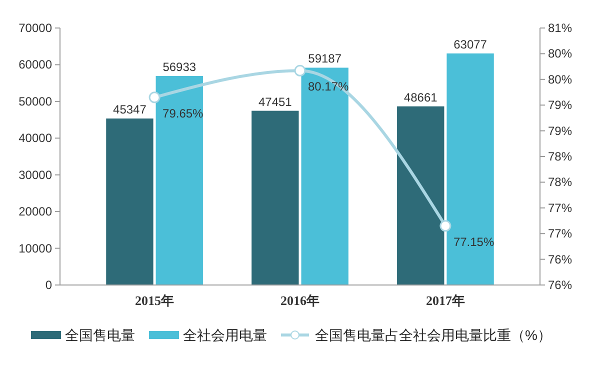  Describe the element at coordinates (35, 65) in the screenshot. I see `y-tick-label: 60000` at that location.